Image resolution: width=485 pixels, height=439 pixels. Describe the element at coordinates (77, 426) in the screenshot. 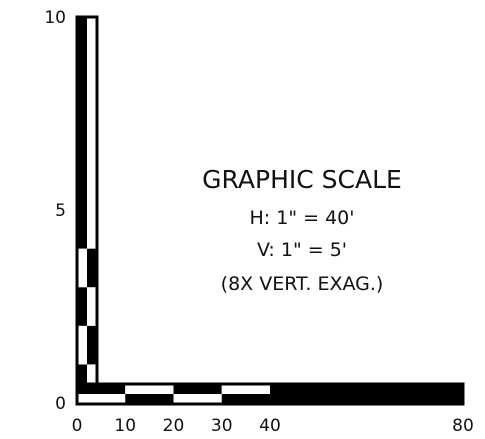

I see `h-tick-label: 0` at that location.